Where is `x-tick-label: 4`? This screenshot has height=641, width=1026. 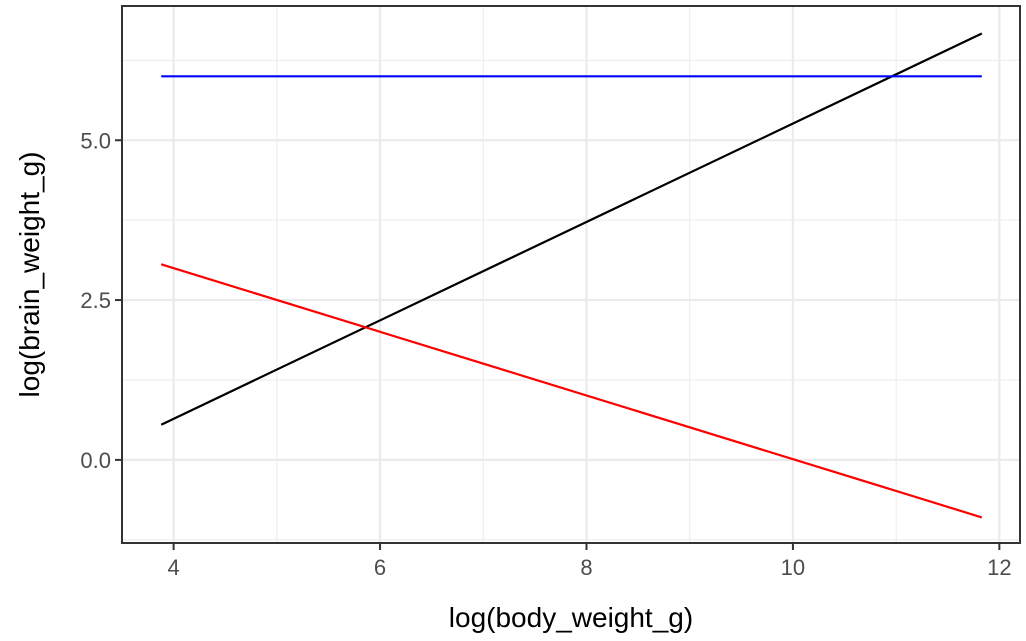
x-tick-label: 4 is located at coordinates (173, 567).